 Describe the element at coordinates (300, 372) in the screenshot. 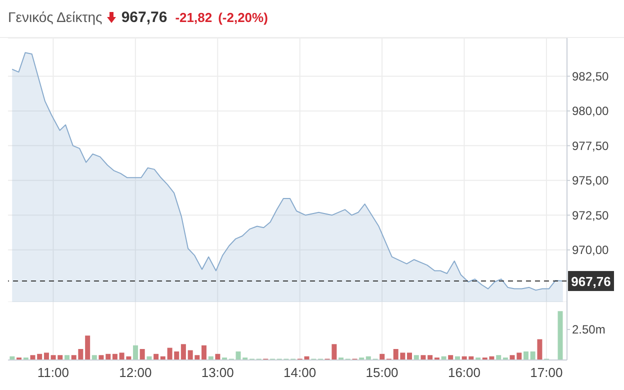

I see `x-tick-label: 14:00` at that location.